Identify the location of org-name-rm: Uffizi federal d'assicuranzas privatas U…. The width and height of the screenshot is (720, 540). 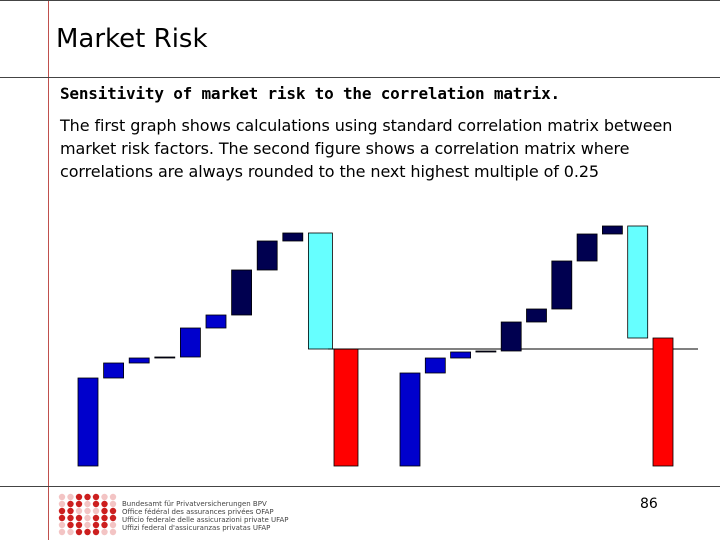
(196, 528).